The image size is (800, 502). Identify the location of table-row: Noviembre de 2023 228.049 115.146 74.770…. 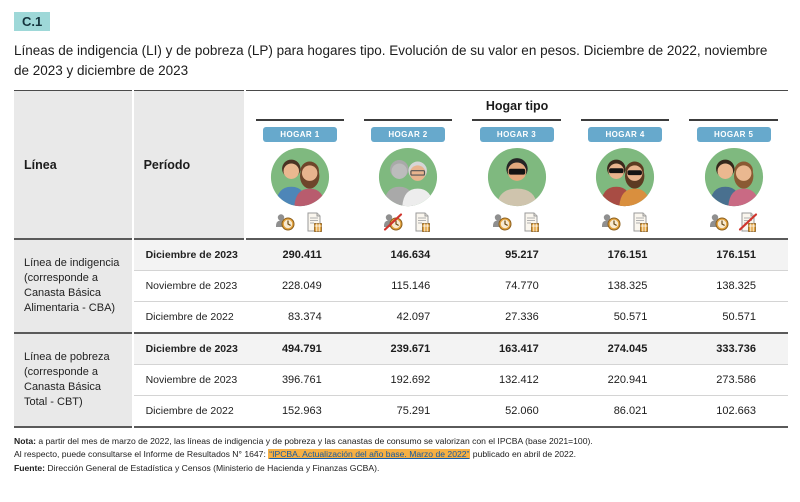
(401, 286).